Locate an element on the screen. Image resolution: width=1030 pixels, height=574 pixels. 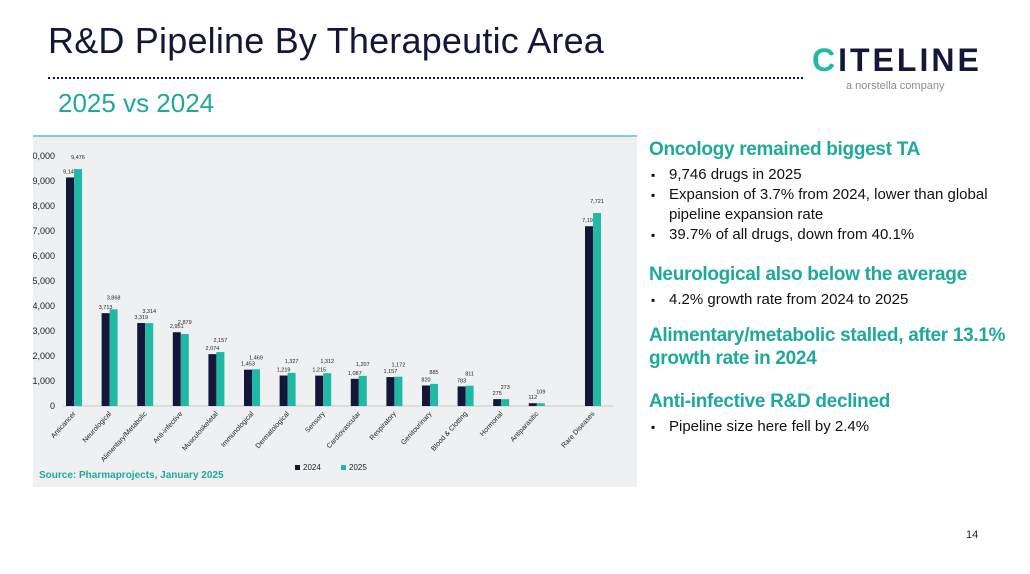
data-label: 1,157 is located at coordinates (391, 372).